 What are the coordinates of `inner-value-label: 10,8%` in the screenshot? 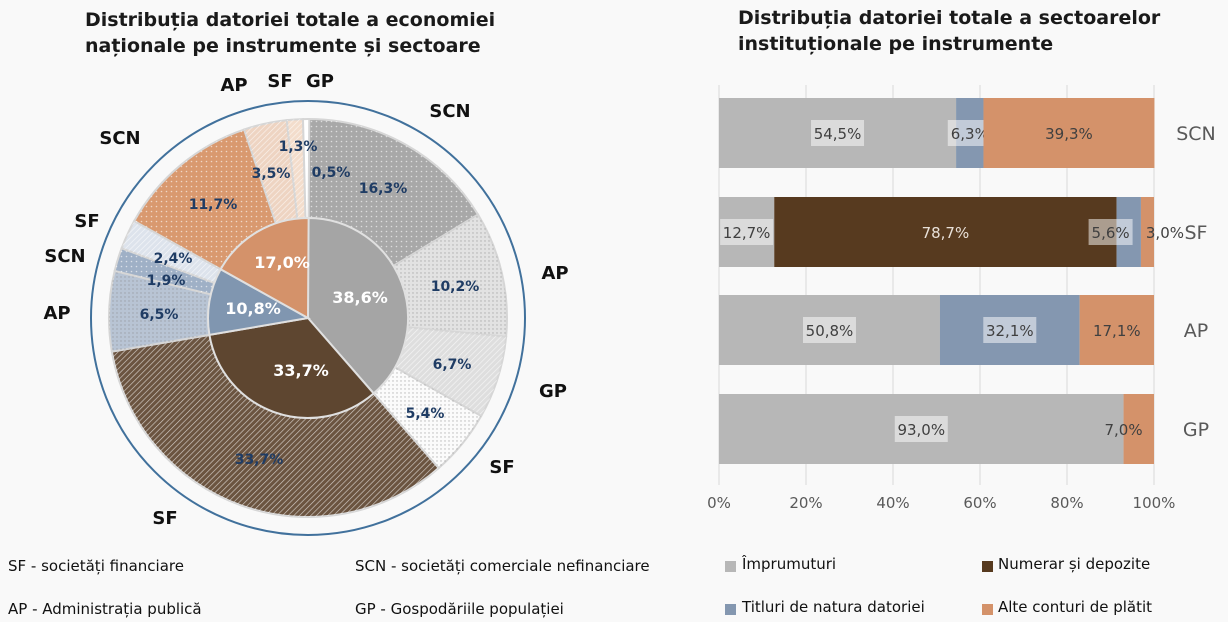 It's located at (253, 308).